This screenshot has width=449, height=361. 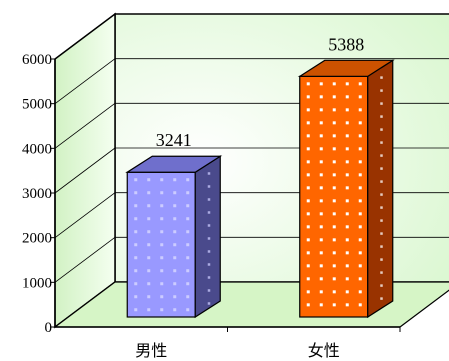 What do you see at coordinates (324, 350) in the screenshot?
I see `category-label: 女性` at bounding box center [324, 350].